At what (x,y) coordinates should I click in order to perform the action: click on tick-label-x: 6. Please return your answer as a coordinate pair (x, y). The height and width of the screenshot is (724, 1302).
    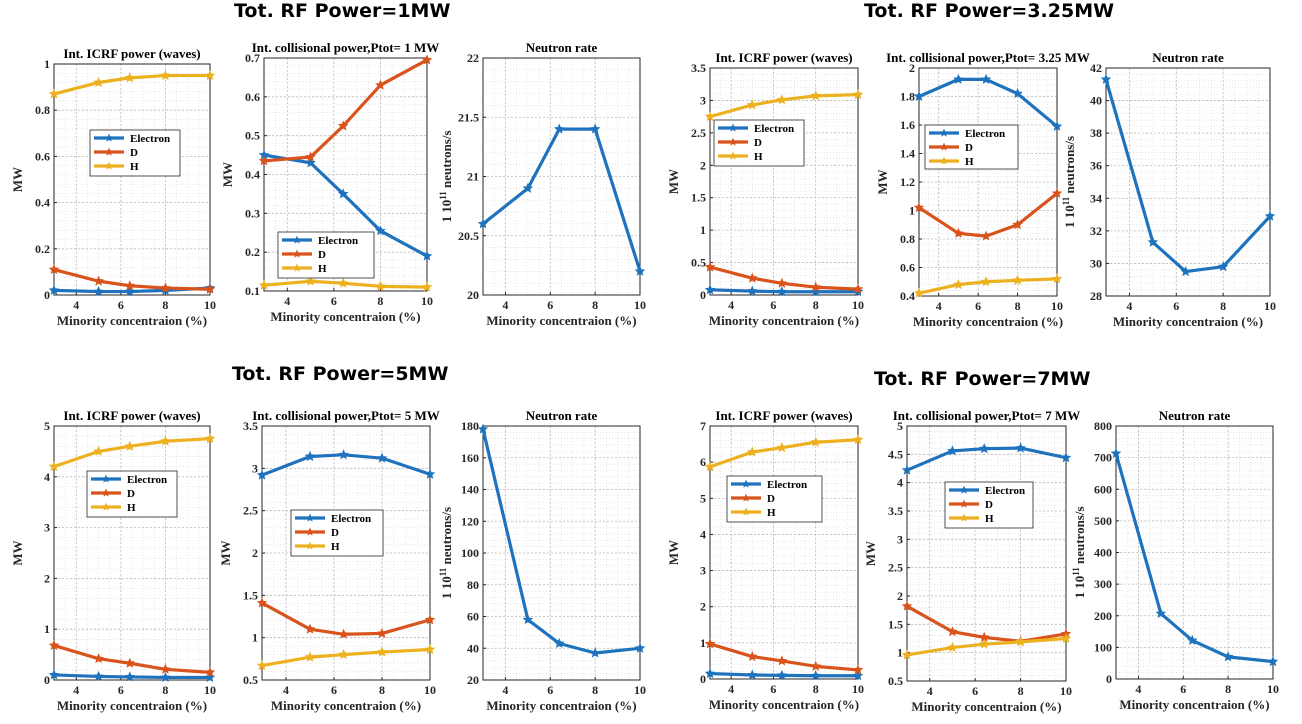
    Looking at the image, I should click on (550, 690).